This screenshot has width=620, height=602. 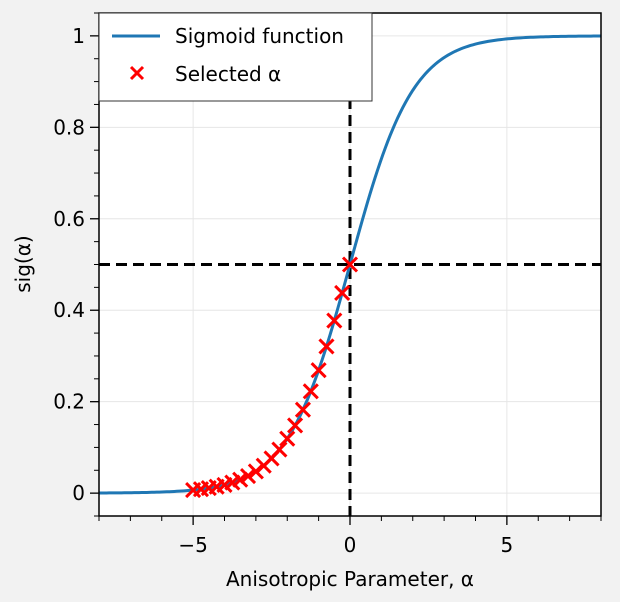 What do you see at coordinates (137, 73) in the screenshot?
I see `legend-marker-swatch` at bounding box center [137, 73].